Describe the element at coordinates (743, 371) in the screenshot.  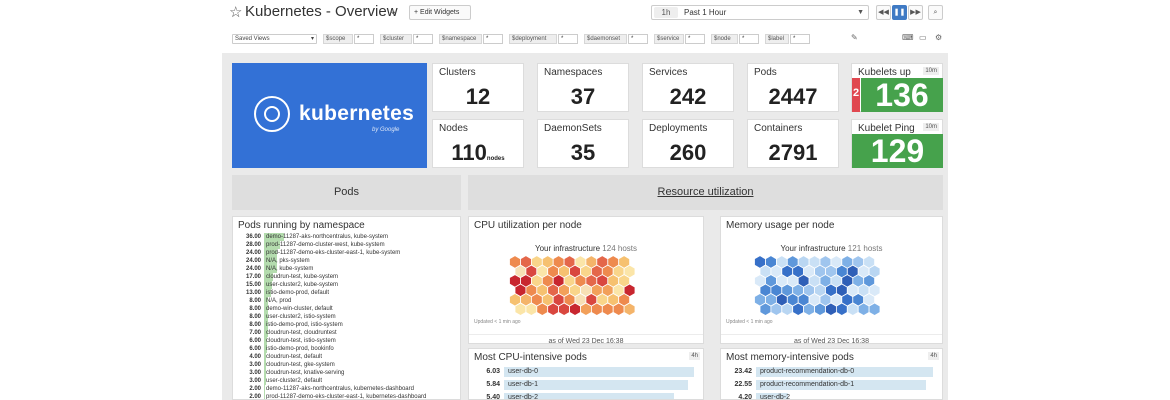
I see `toplist-row-value: 23.42` at that location.